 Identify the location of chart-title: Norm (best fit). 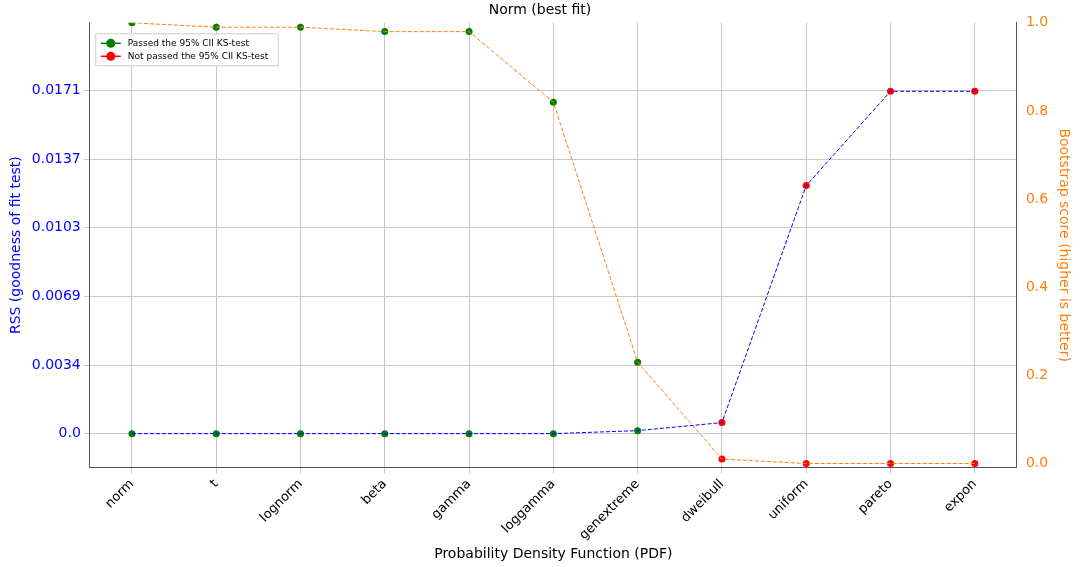
(540, 9).